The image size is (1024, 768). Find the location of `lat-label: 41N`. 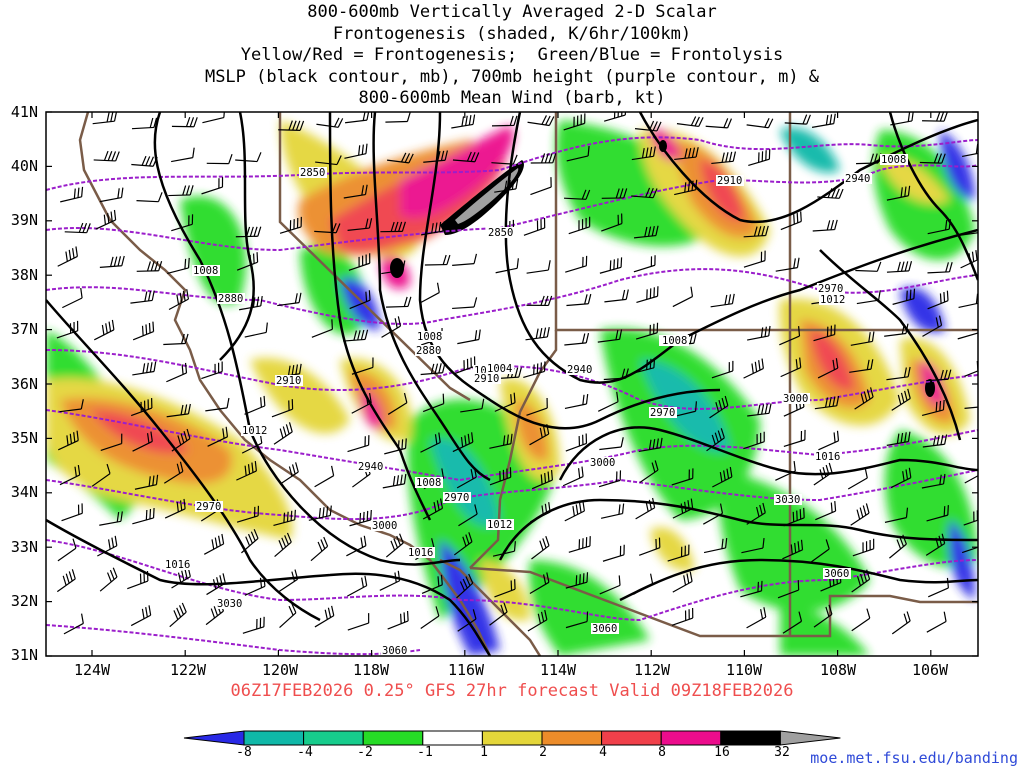

lat-label: 41N is located at coordinates (24, 112).